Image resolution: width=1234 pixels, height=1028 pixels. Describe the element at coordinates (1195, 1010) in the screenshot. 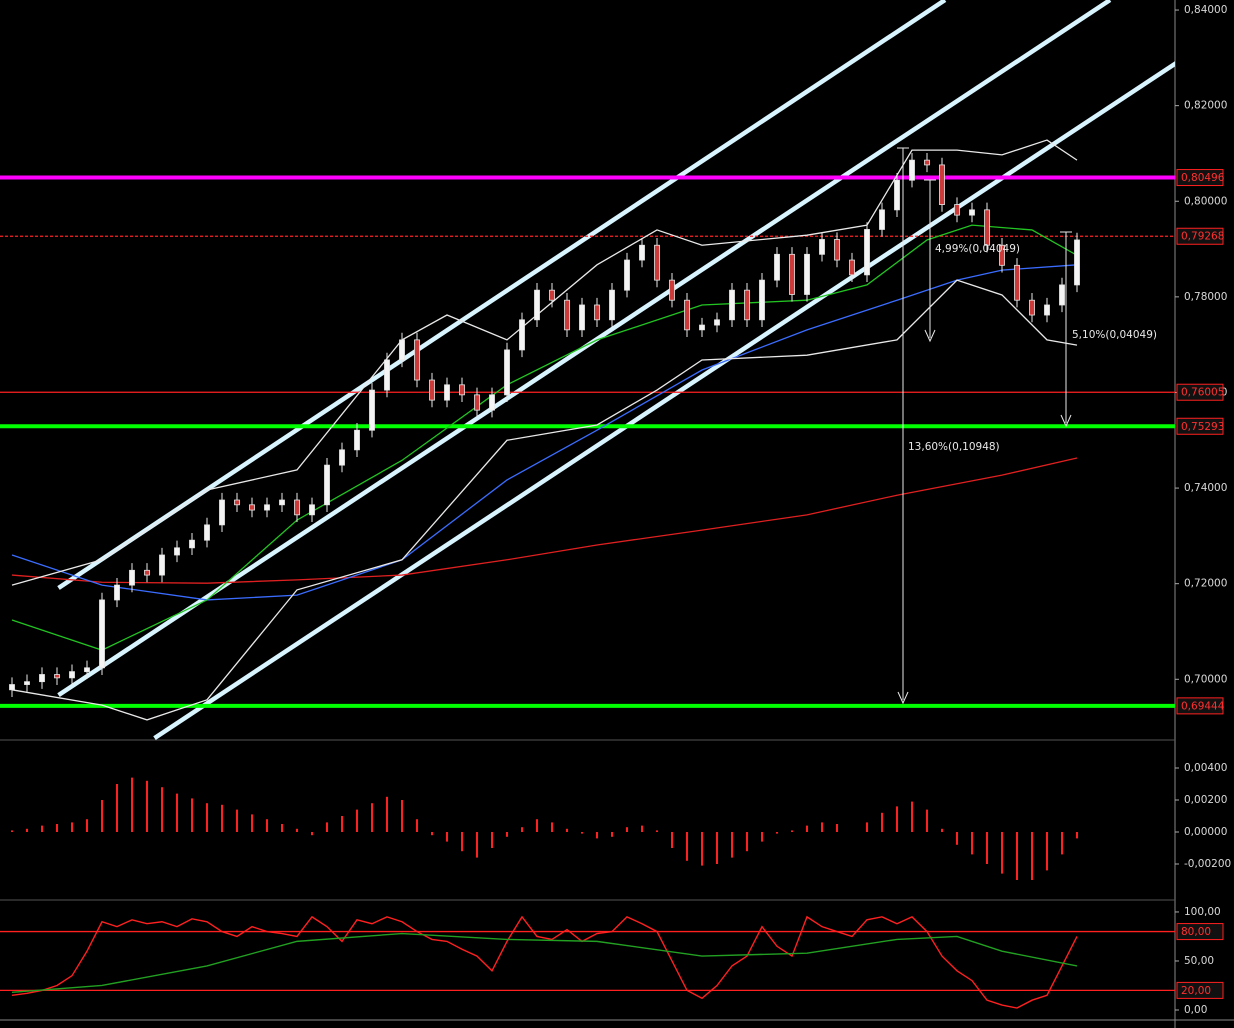

I see `y-tick-label: 0,00` at that location.